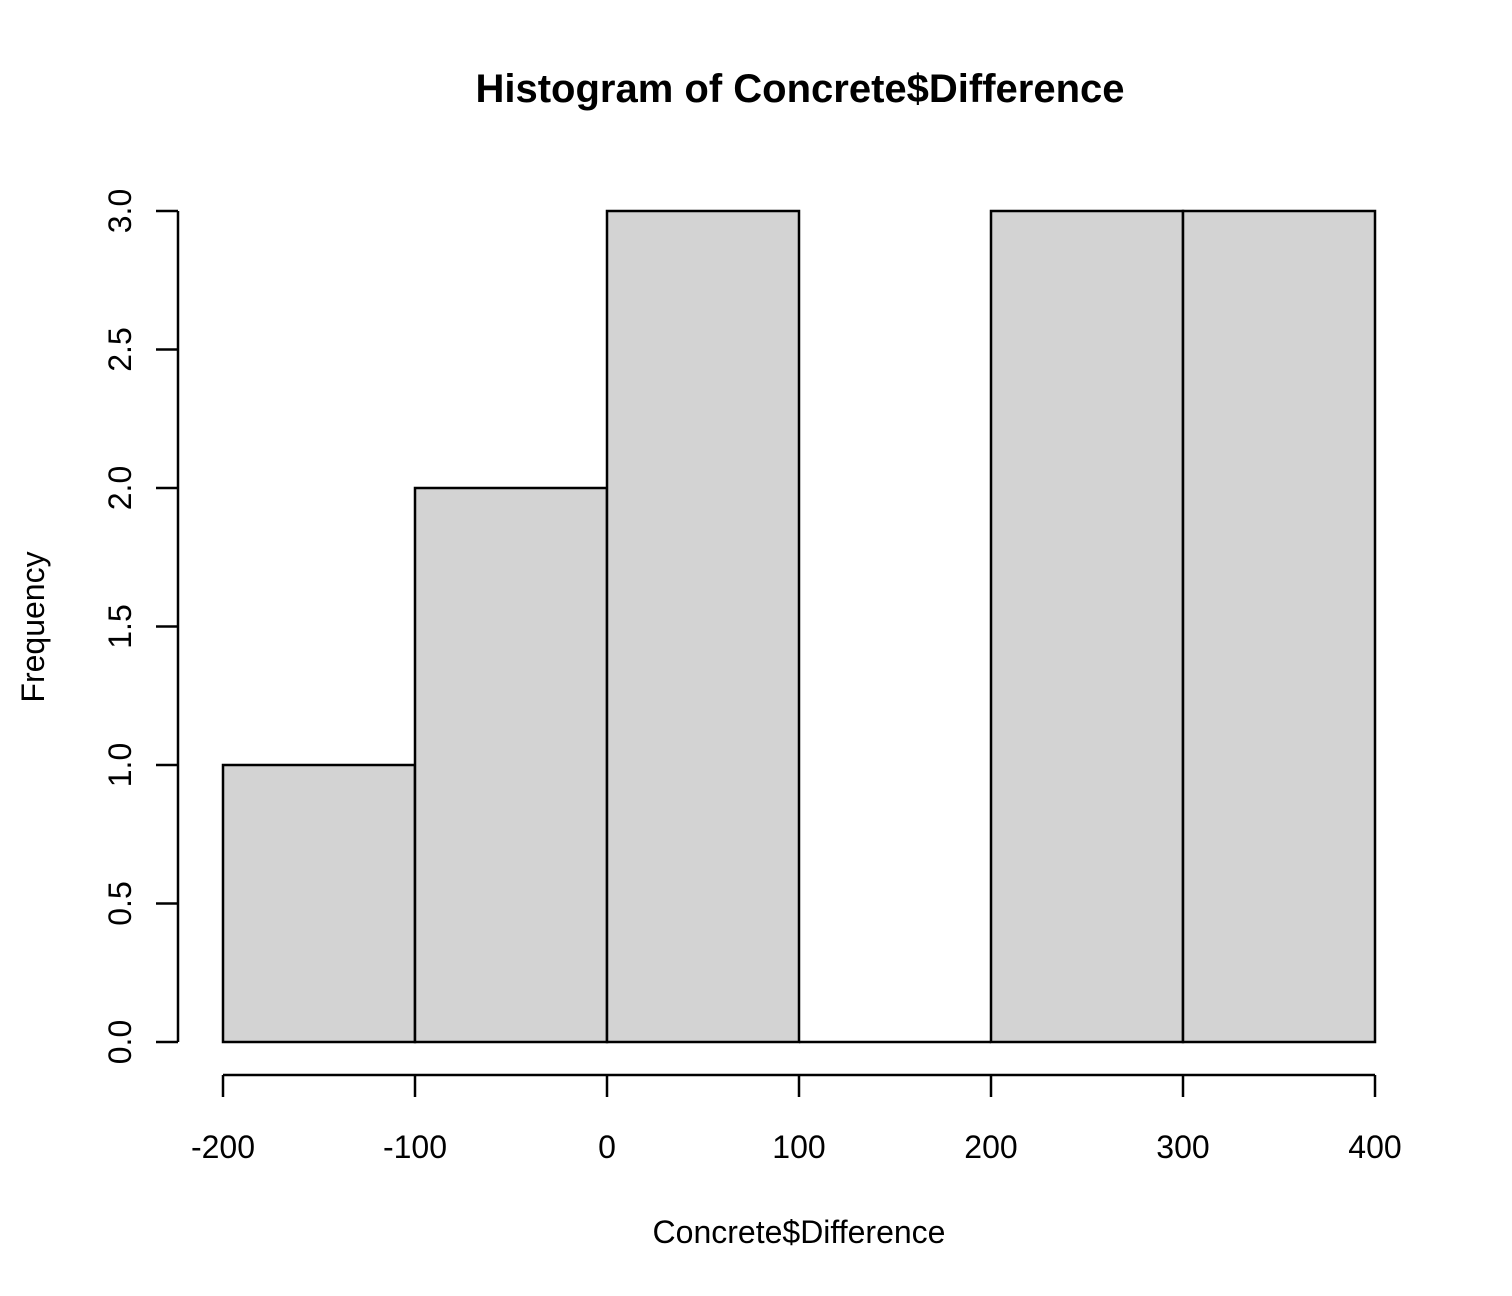 This screenshot has height=1296, width=1512. What do you see at coordinates (120, 349) in the screenshot?
I see `y-tick-label: 2.5` at bounding box center [120, 349].